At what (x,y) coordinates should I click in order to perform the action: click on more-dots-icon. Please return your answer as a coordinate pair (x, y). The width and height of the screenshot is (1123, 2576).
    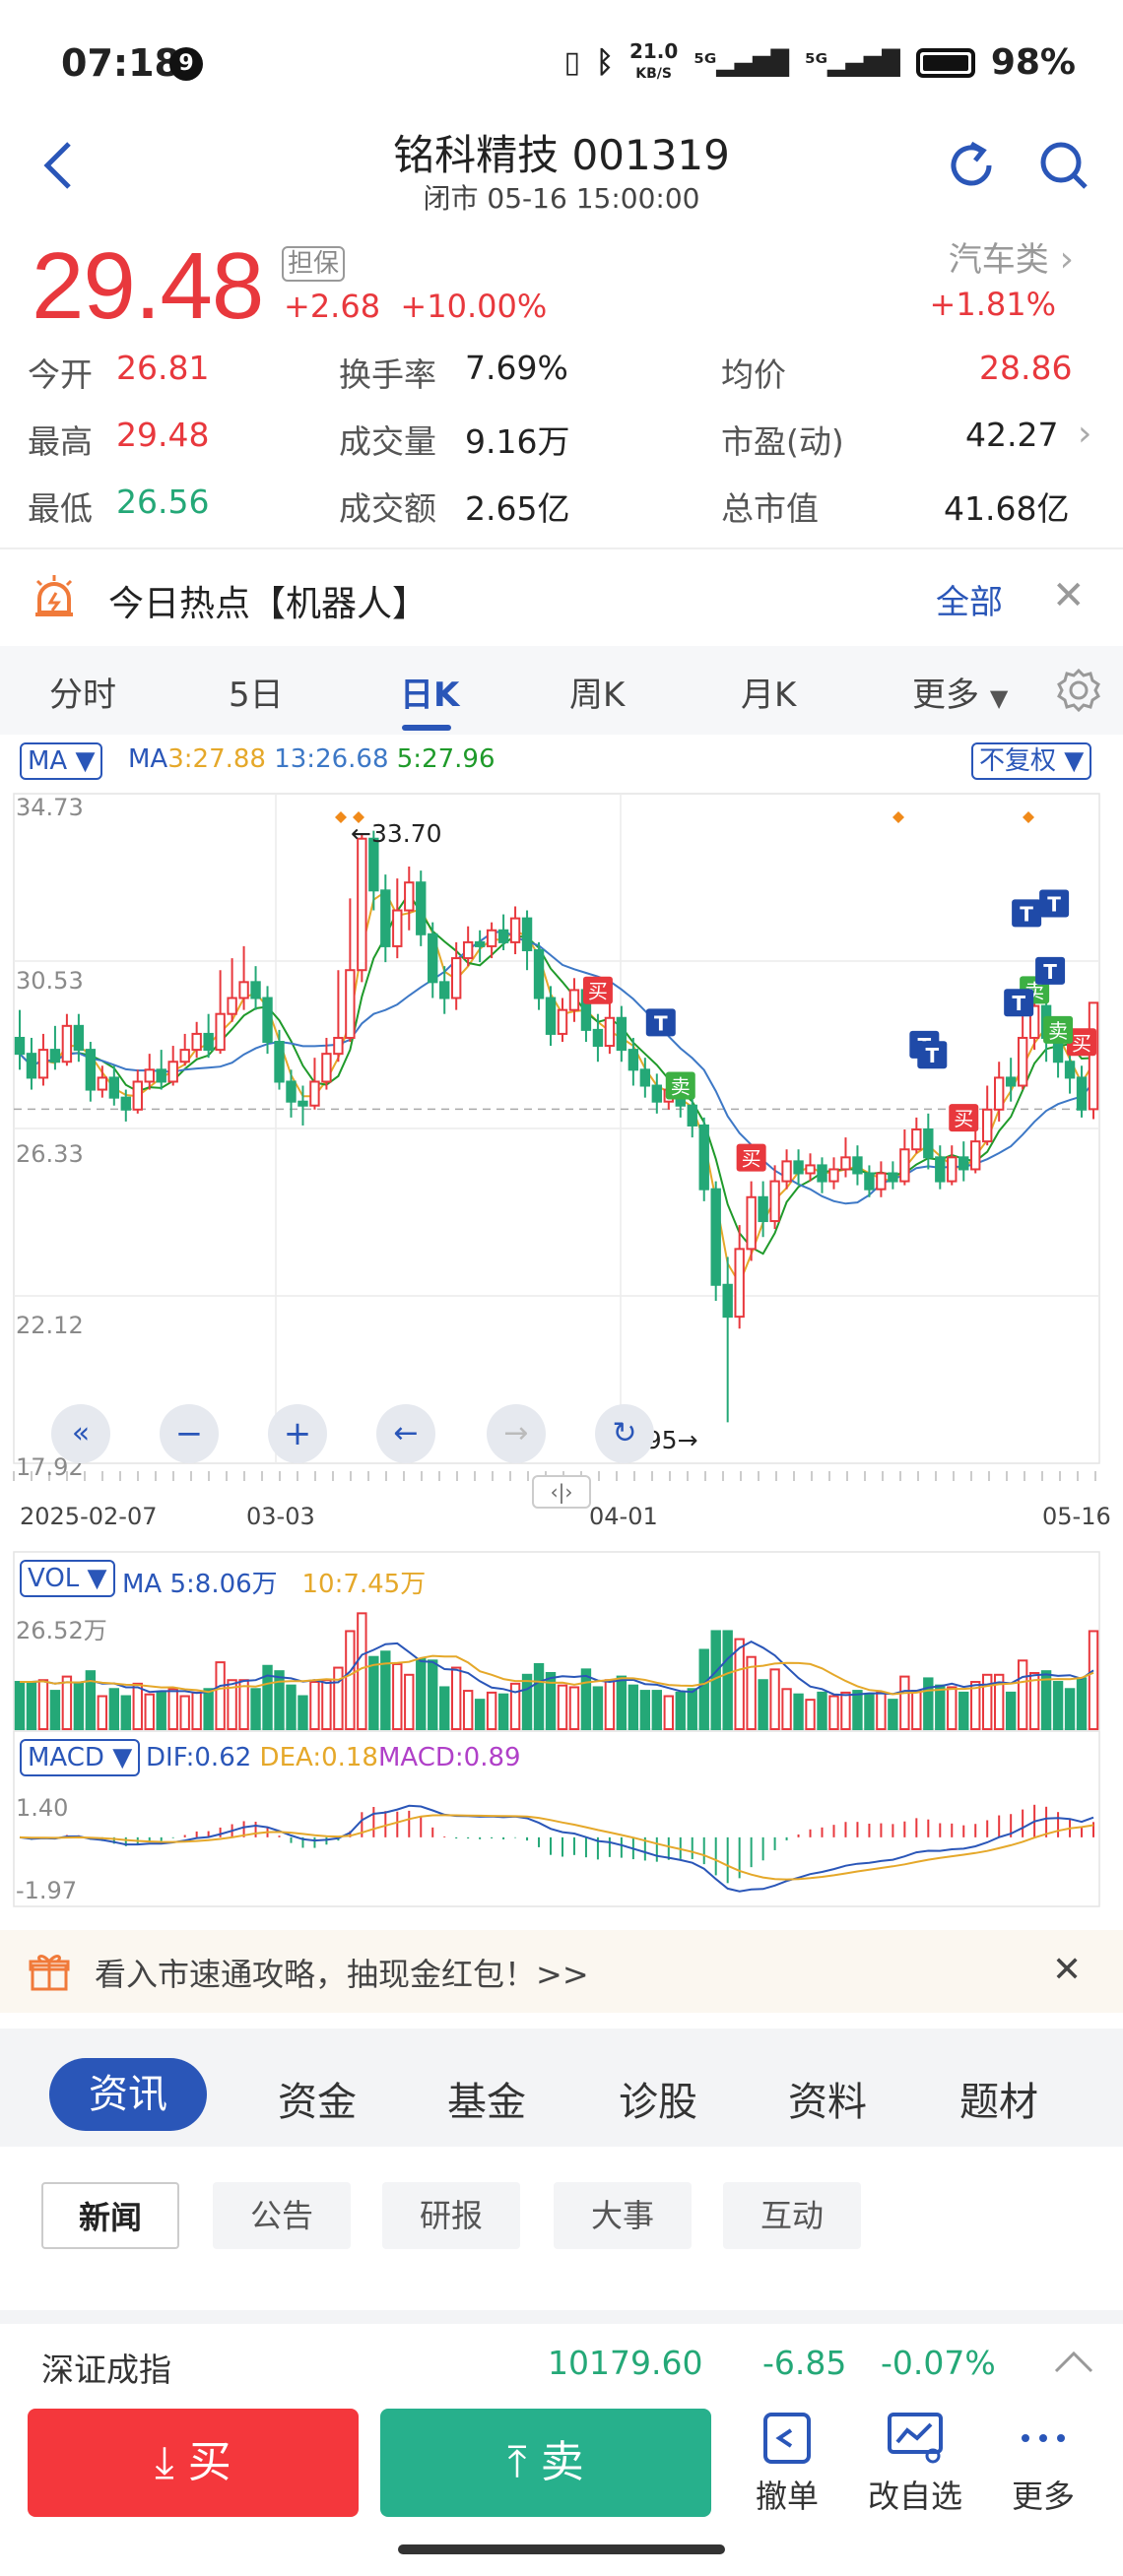
    Looking at the image, I should click on (1043, 2438).